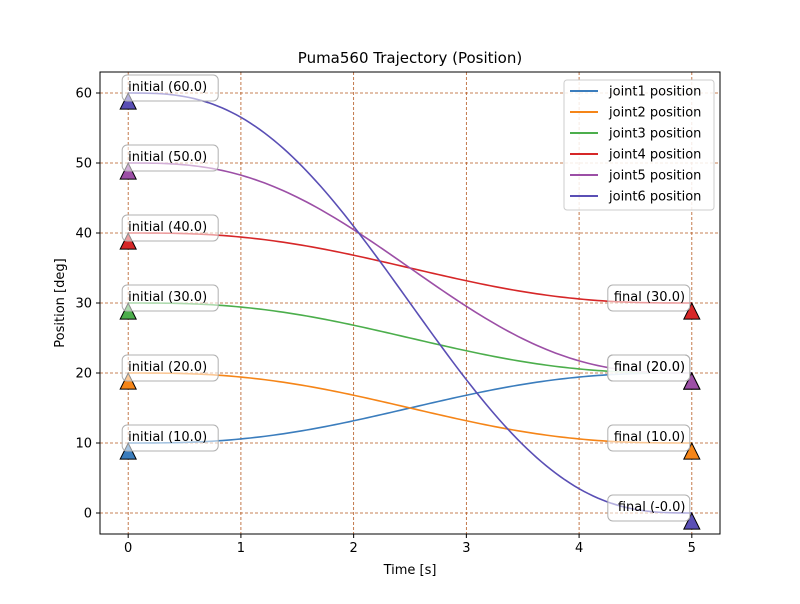  I want to click on end-annotation-label: final (30.0), so click(649, 297).